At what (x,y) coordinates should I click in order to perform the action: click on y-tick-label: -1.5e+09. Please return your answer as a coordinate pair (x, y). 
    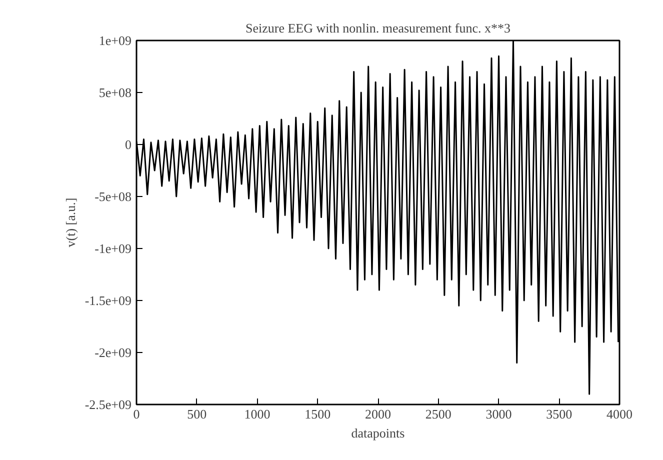
    Looking at the image, I should click on (108, 300).